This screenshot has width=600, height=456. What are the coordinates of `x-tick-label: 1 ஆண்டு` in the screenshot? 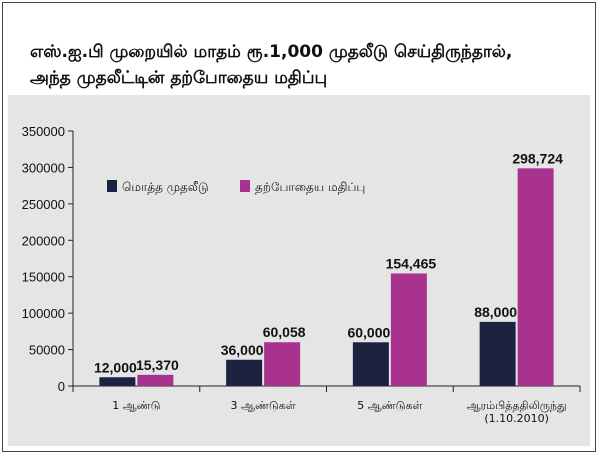 It's located at (136, 405).